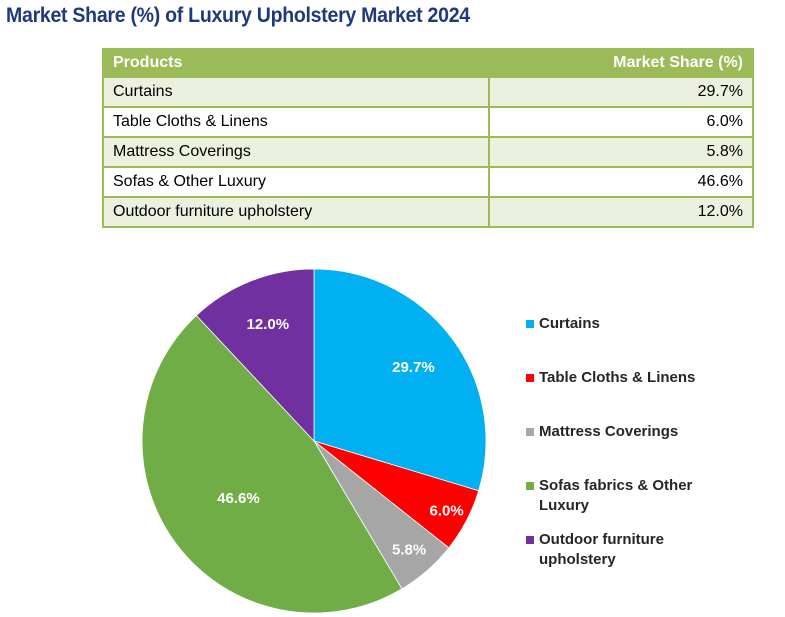  What do you see at coordinates (296, 182) in the screenshot?
I see `product-cell: Sofas & Other Luxury` at bounding box center [296, 182].